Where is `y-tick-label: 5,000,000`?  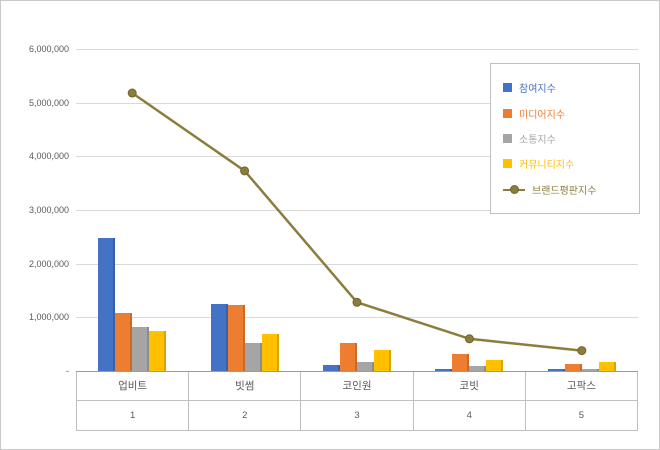 y-tick-label: 5,000,000 is located at coordinates (48, 102).